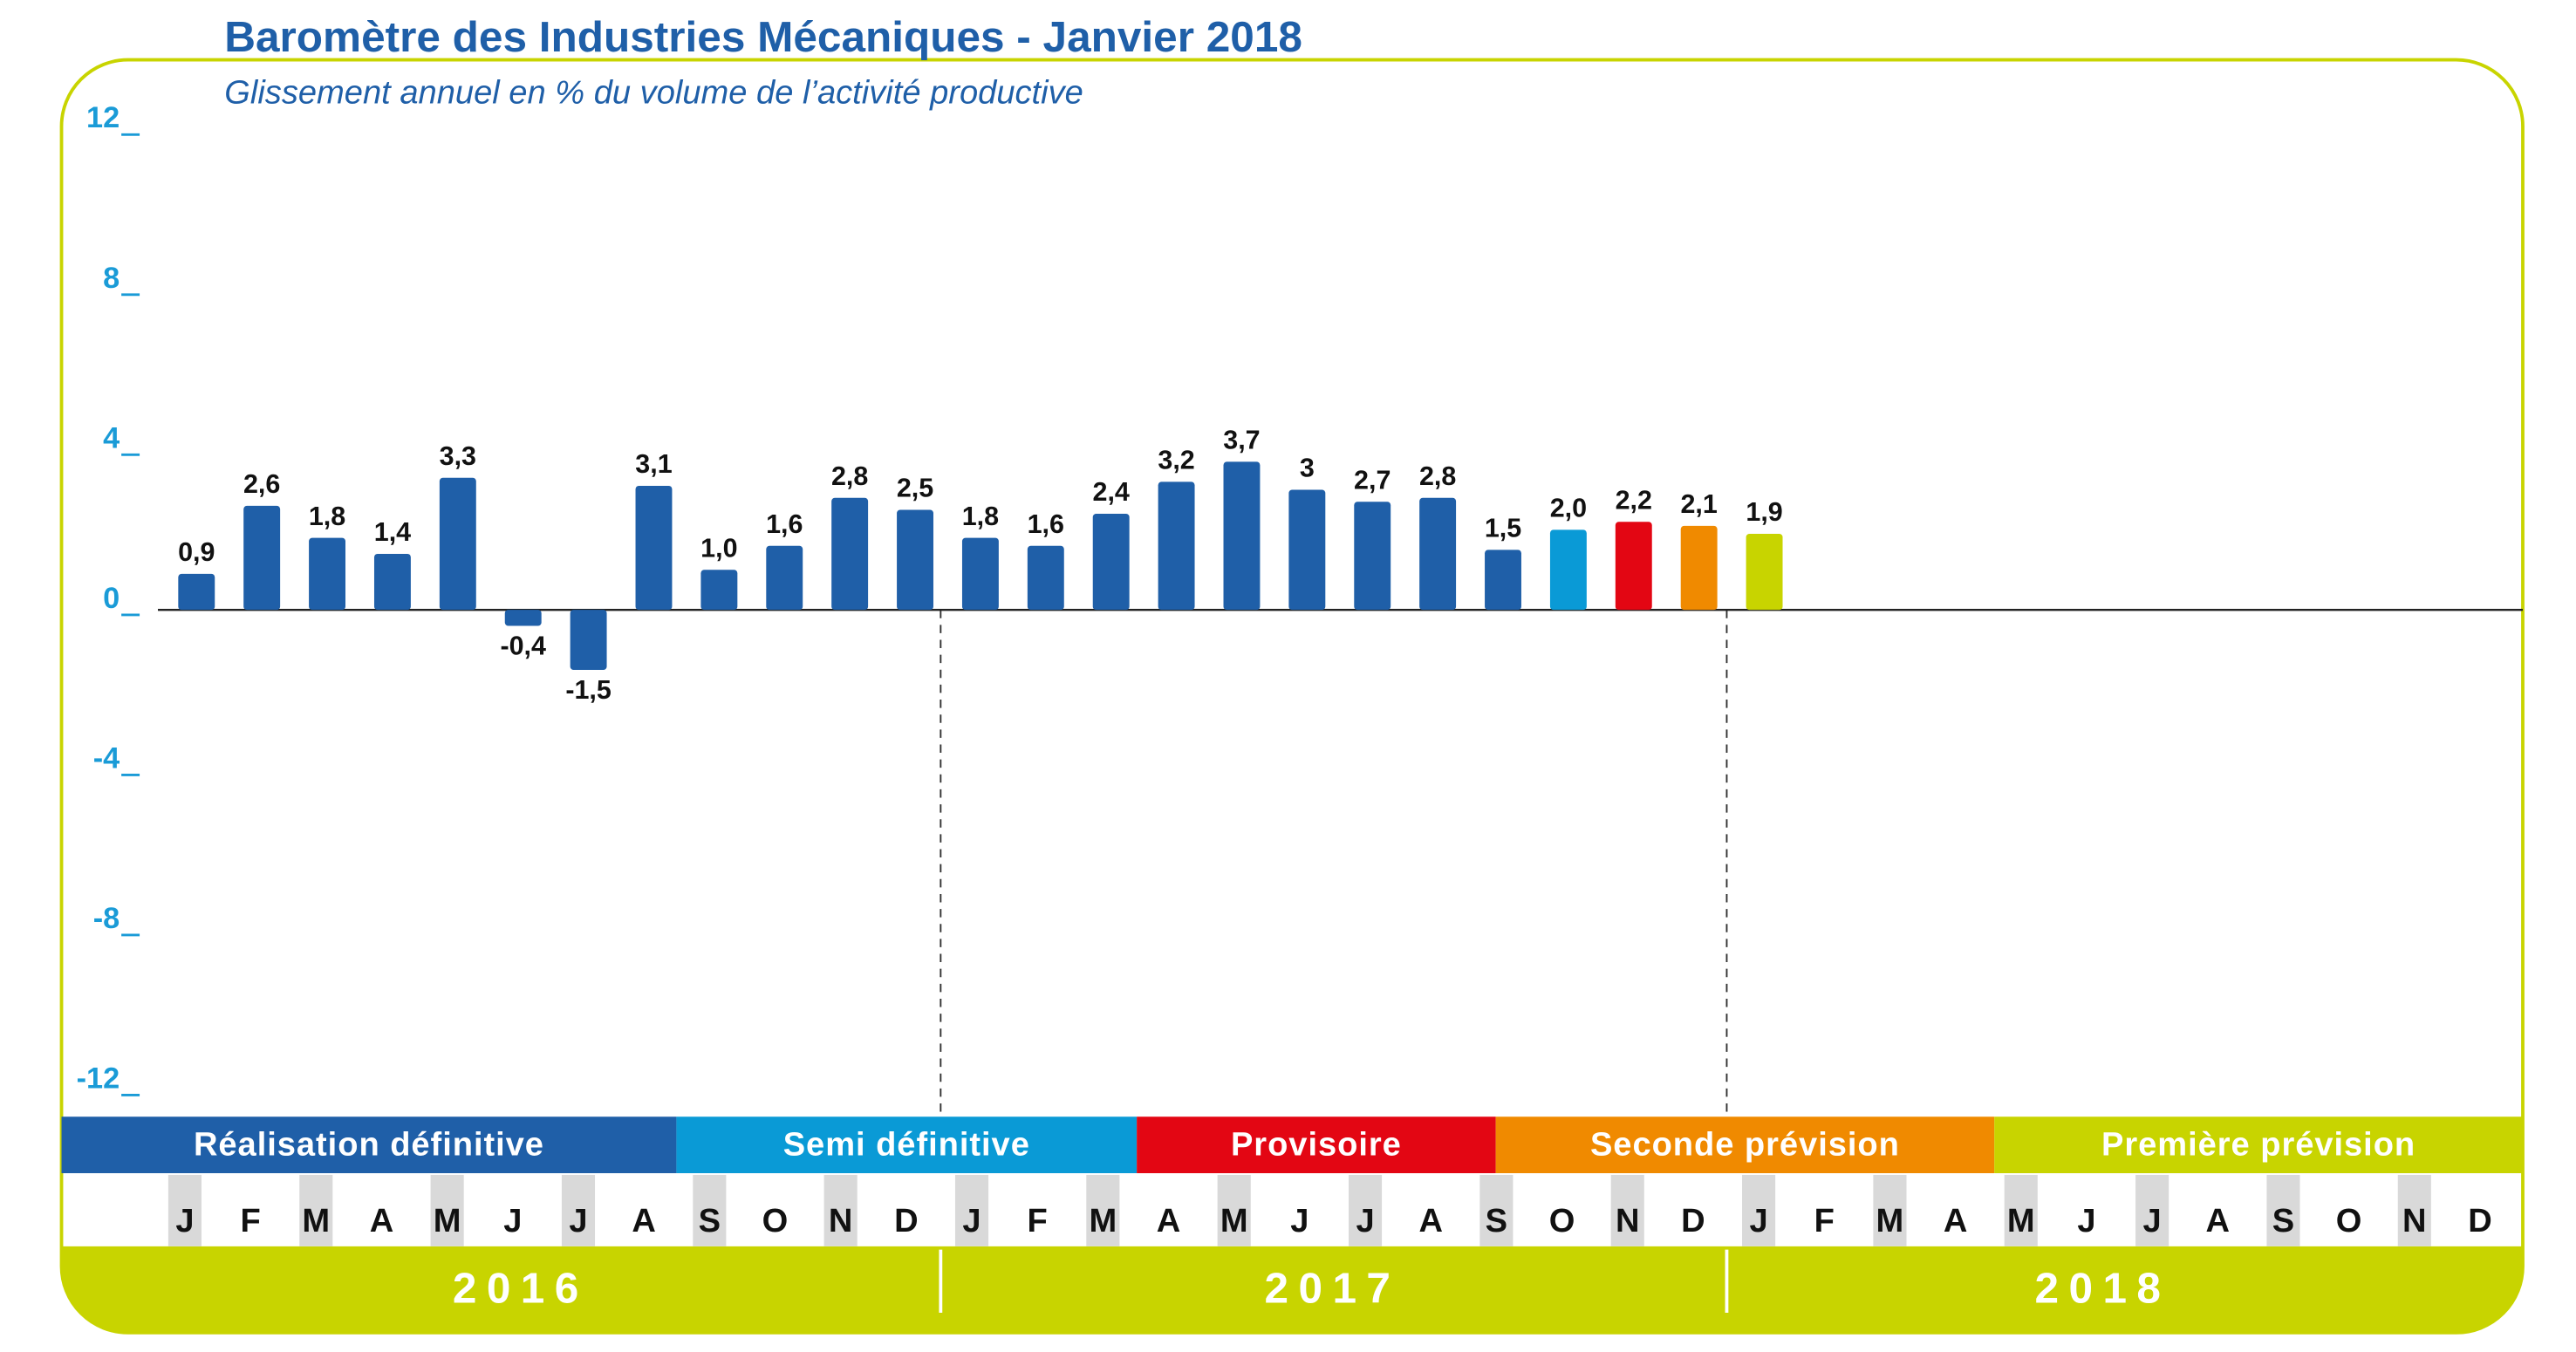 Image resolution: width=2576 pixels, height=1352 pixels. What do you see at coordinates (111, 598) in the screenshot?
I see `y-tick-label: 0` at bounding box center [111, 598].